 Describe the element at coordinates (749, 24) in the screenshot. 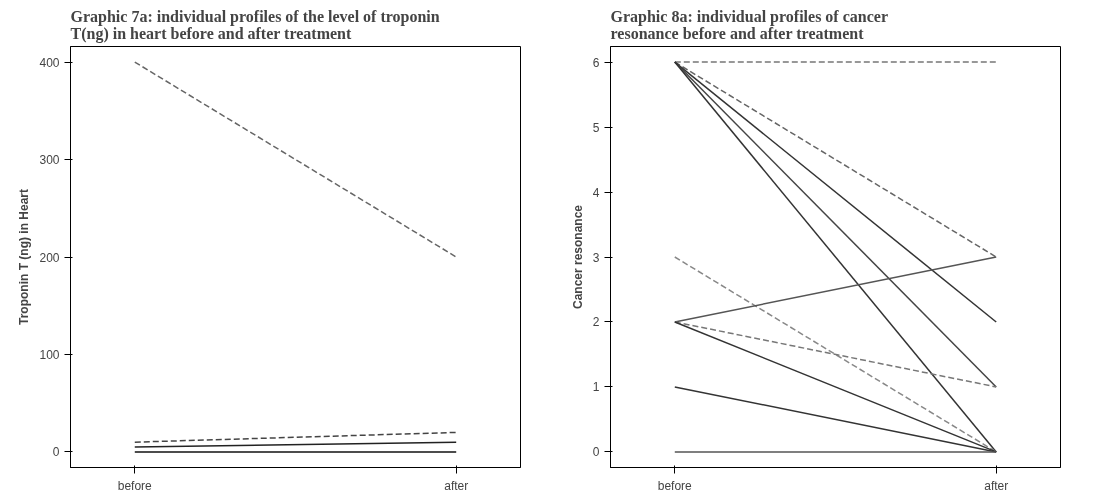

I see `chart-title: Graphic 8a: individual profiles of cancer resonance before and after treatment` at that location.